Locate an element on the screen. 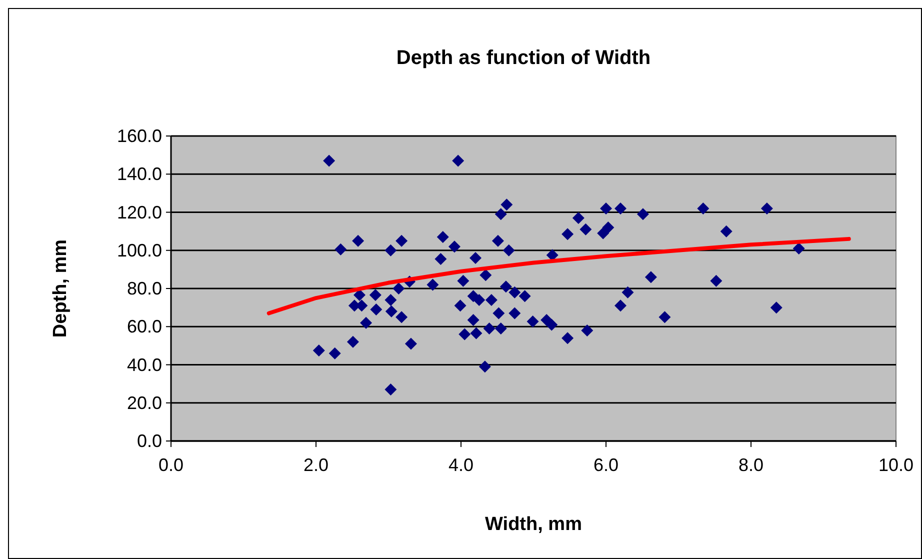  x-tick-label: 6.0 is located at coordinates (606, 465).